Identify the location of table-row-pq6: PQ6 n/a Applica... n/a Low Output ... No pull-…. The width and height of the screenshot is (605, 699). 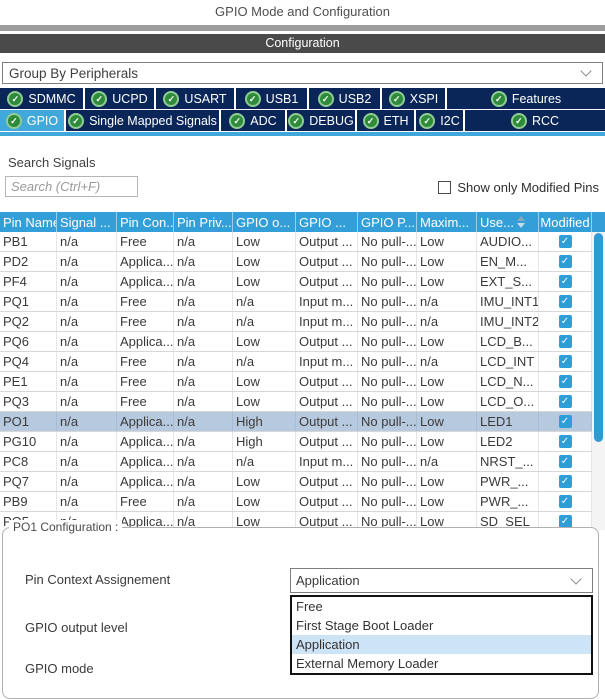
(302, 342).